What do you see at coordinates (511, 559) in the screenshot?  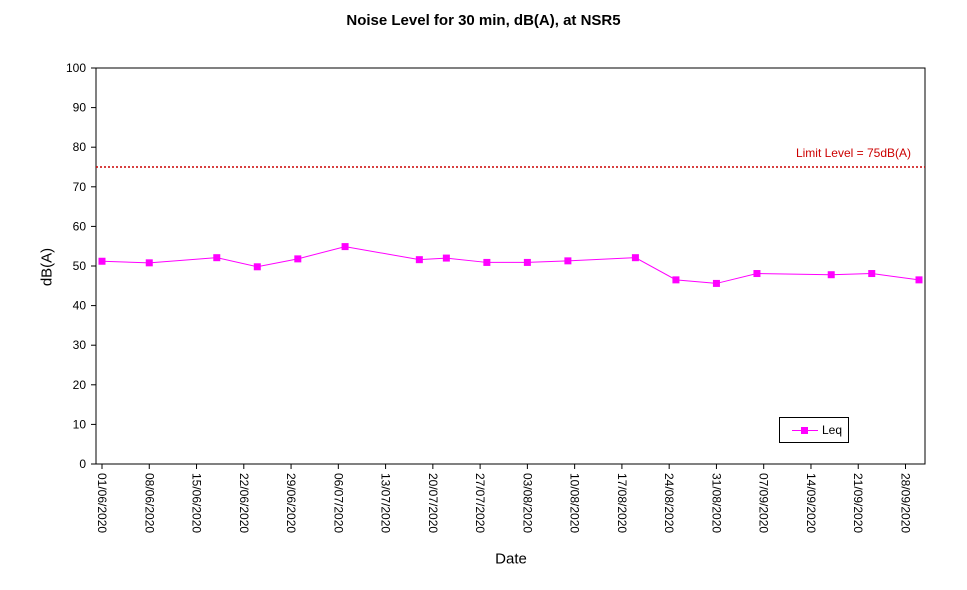 I see `x-axis-label: Date` at bounding box center [511, 559].